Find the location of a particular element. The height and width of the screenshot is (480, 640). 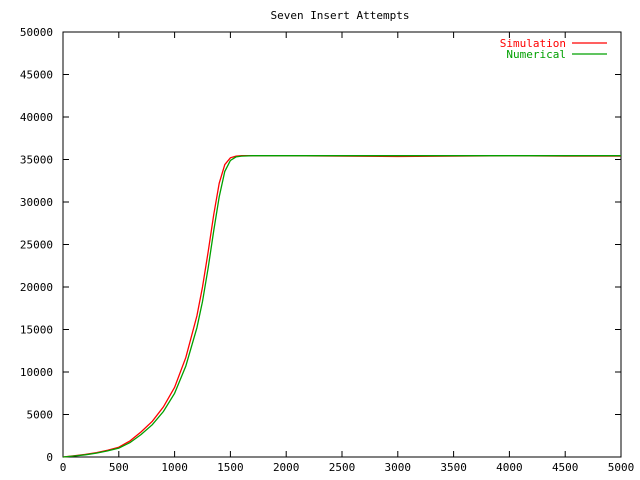

y-tick-label: 20000 is located at coordinates (36, 287).